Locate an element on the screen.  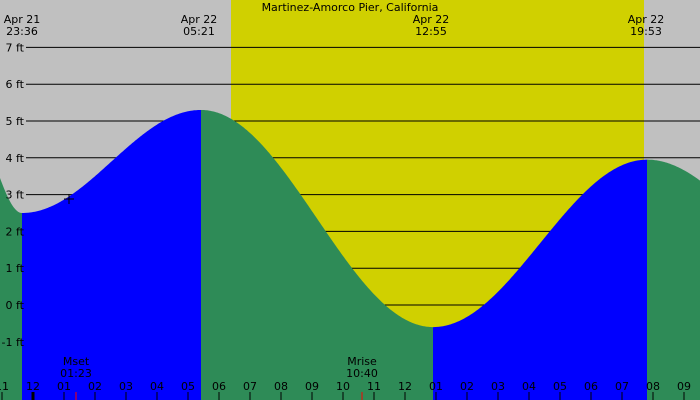
y-tick-label: 2 ft is located at coordinates (15, 231).